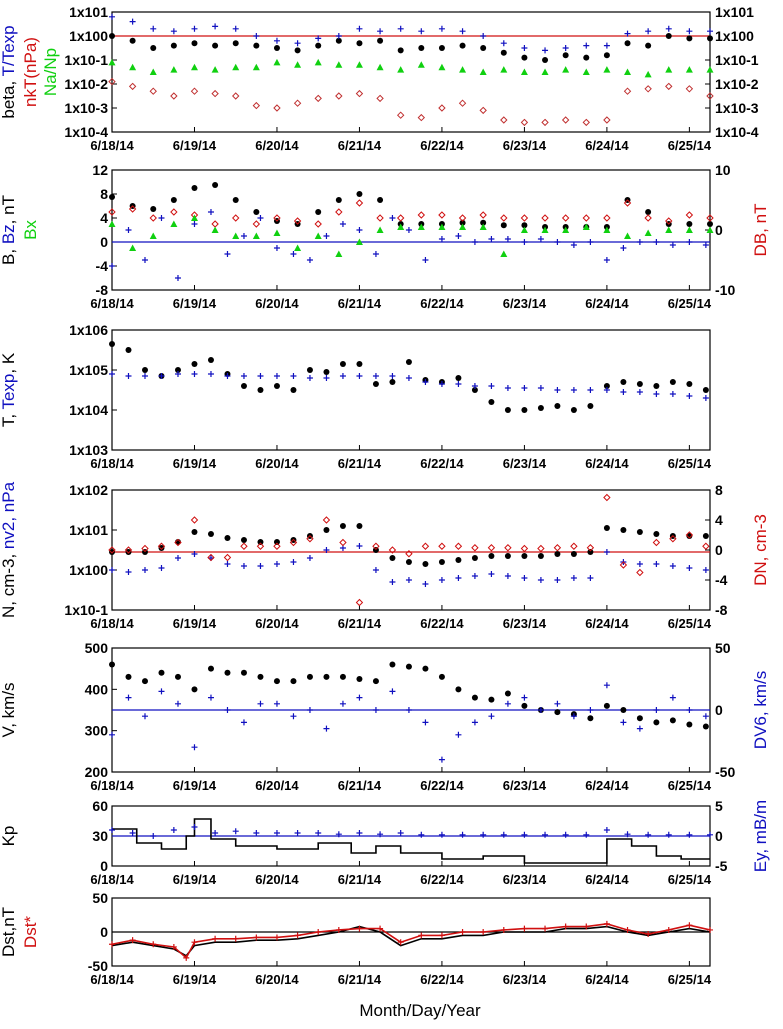 The image size is (783, 1029). Describe the element at coordinates (97, 772) in the screenshot. I see `y-tick-label: 200` at that location.